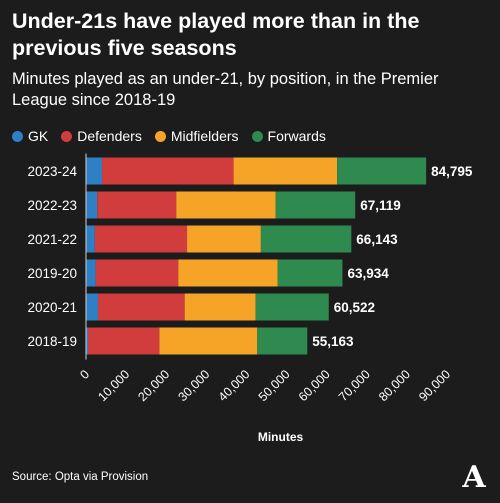 This screenshot has height=503, width=500. I want to click on category-label-2019-20: 2019-20, so click(52, 273).